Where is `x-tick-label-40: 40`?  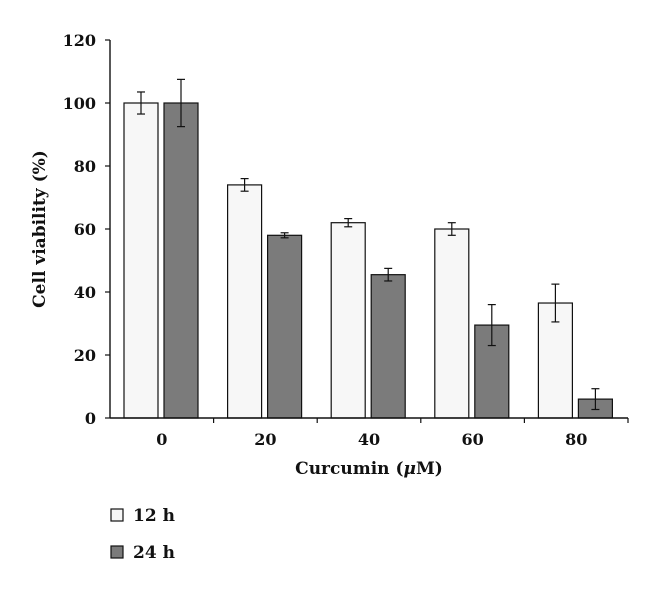
x-tick-label-40: 40 is located at coordinates (369, 439).